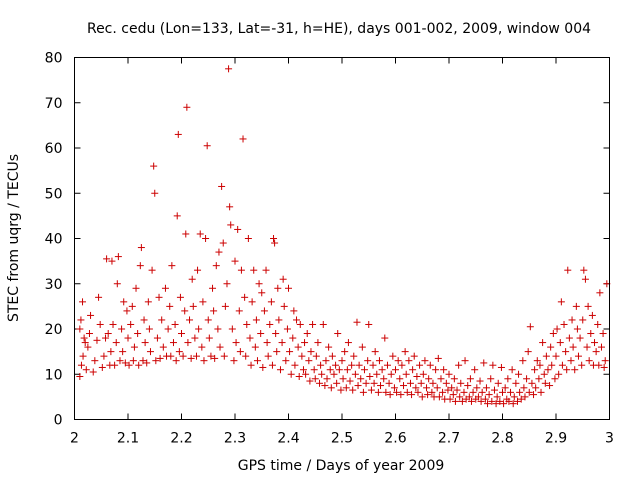 This screenshot has width=640, height=480. Describe the element at coordinates (58, 421) in the screenshot. I see `y-tick-label: 0` at that location.